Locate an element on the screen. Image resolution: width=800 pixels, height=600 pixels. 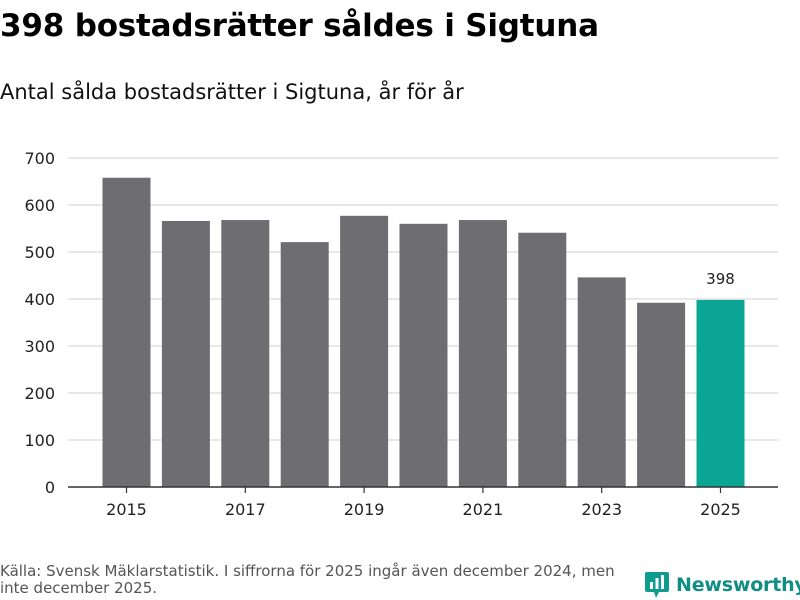
bar-2021 is located at coordinates (482, 354).